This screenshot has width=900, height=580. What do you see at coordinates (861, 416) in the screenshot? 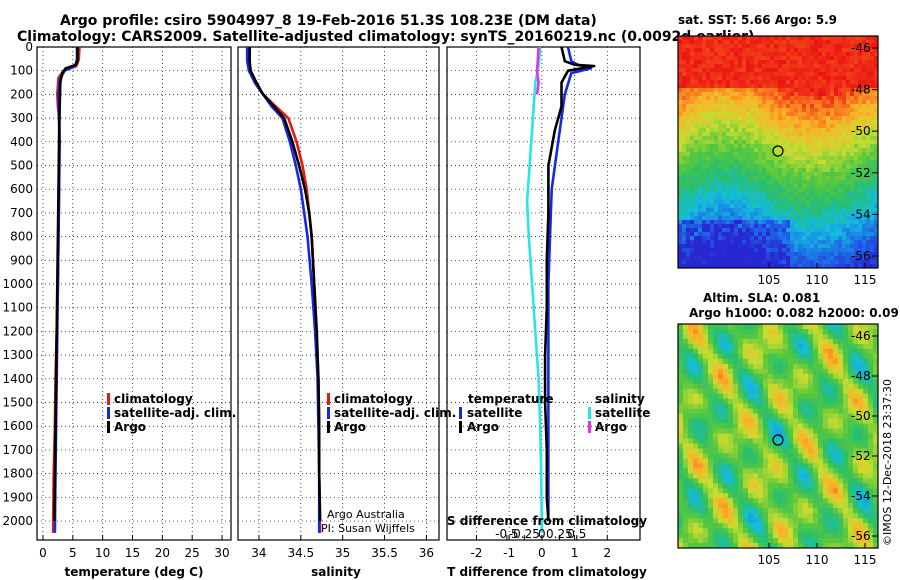
I see `sla-y-tick-label: -50` at bounding box center [861, 416].